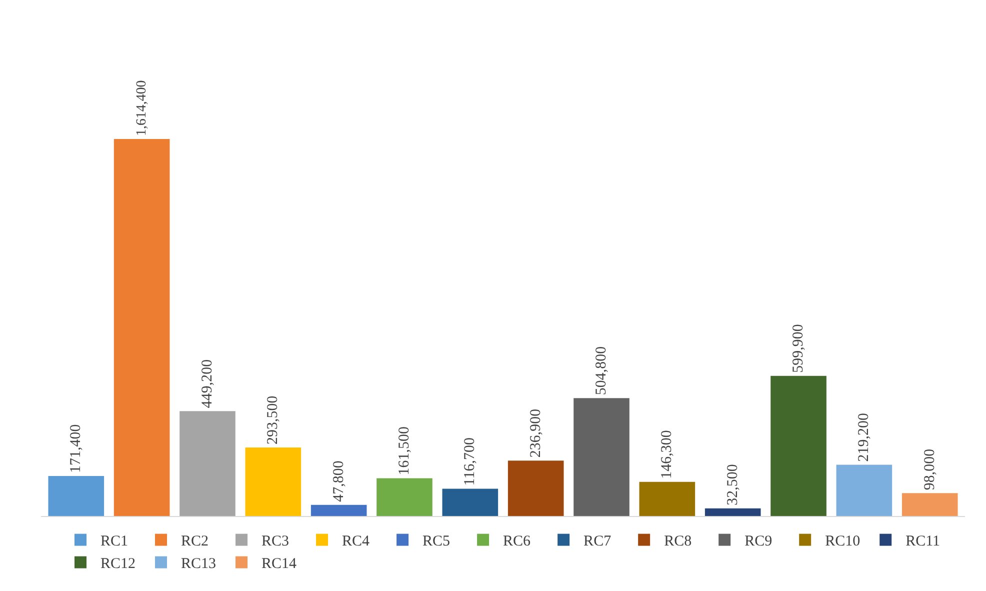 The height and width of the screenshot is (591, 986). Describe the element at coordinates (207, 383) in the screenshot. I see `data-label: 449,200` at that location.